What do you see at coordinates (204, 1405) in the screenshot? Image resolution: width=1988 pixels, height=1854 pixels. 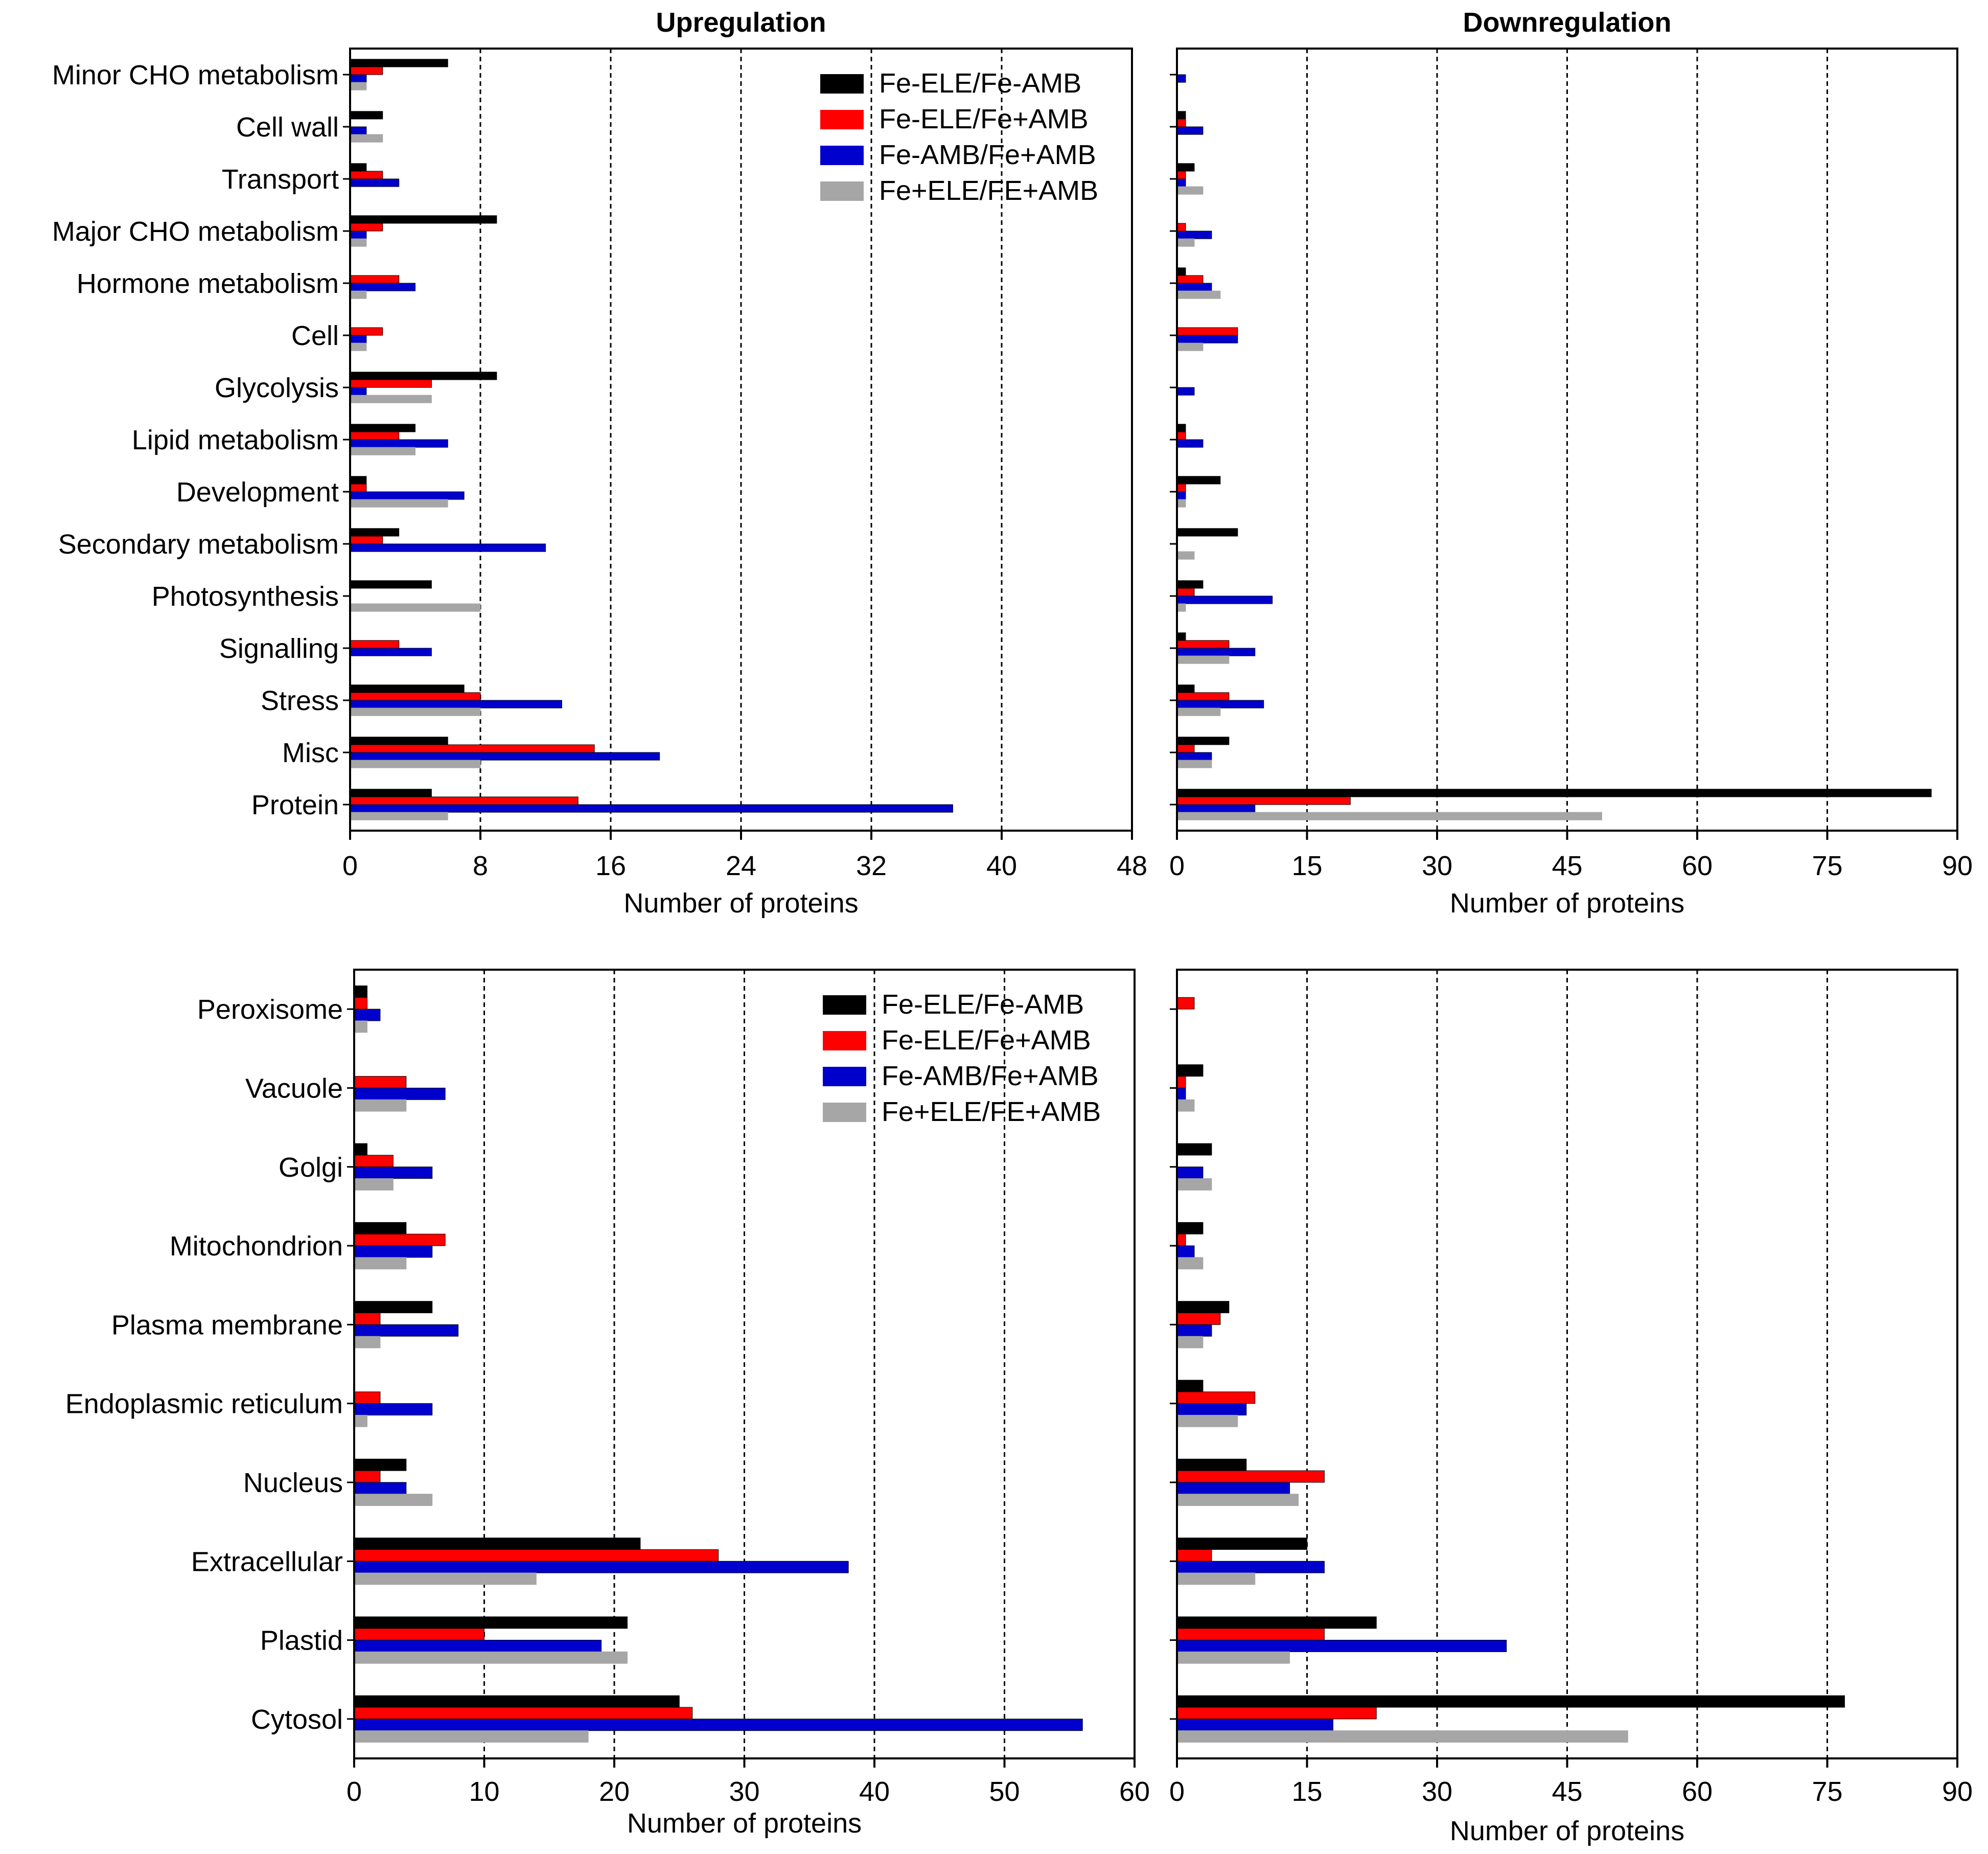 I see `category-label: Endoplasmic reticulum` at bounding box center [204, 1405].